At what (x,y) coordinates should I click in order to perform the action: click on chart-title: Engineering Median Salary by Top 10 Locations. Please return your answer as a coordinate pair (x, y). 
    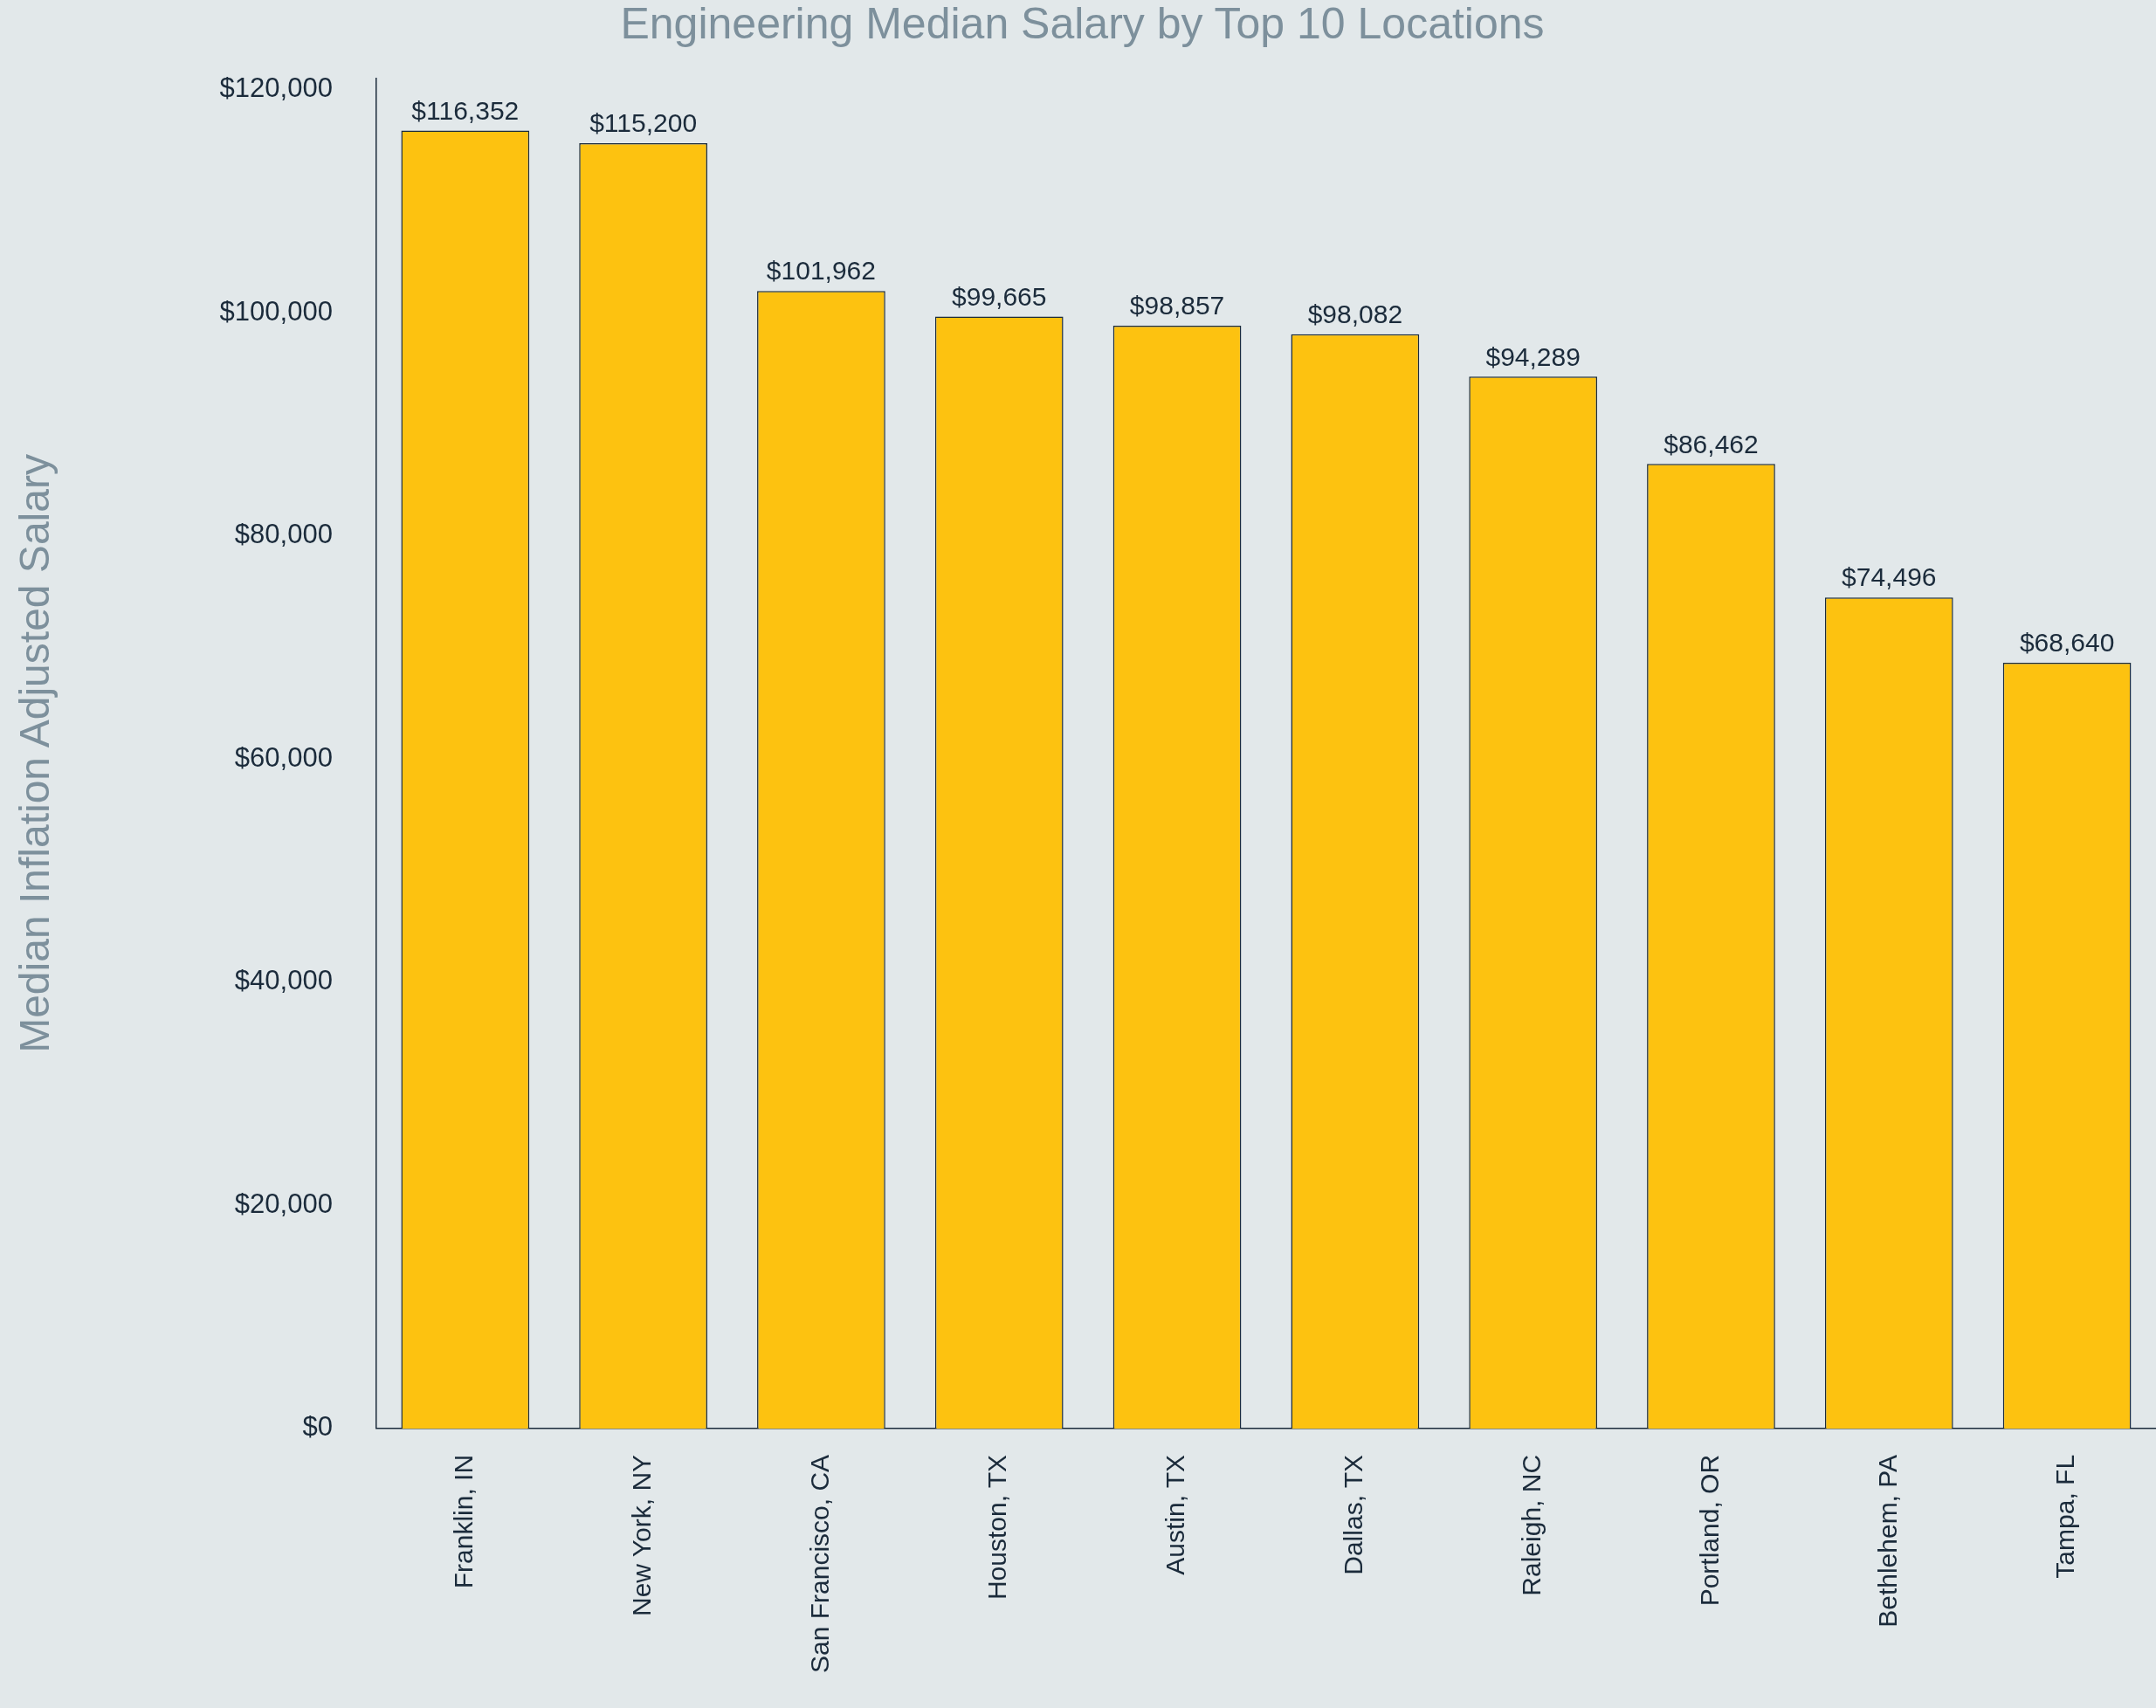
    Looking at the image, I should click on (1082, 24).